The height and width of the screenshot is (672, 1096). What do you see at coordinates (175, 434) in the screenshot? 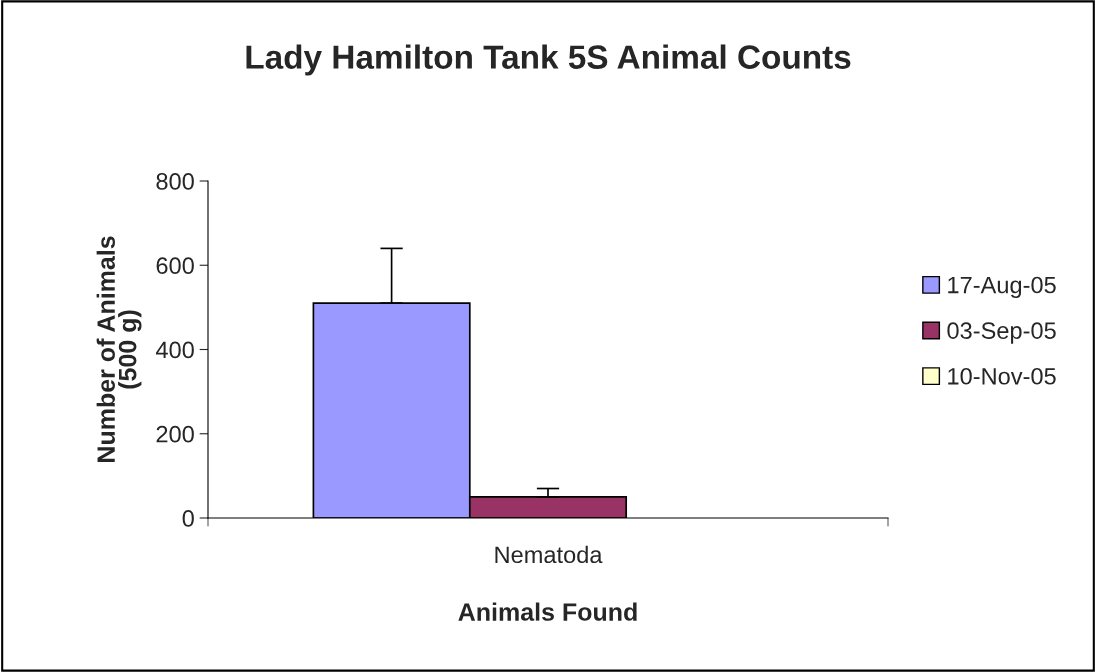
I see `y-tick-label: 200` at bounding box center [175, 434].